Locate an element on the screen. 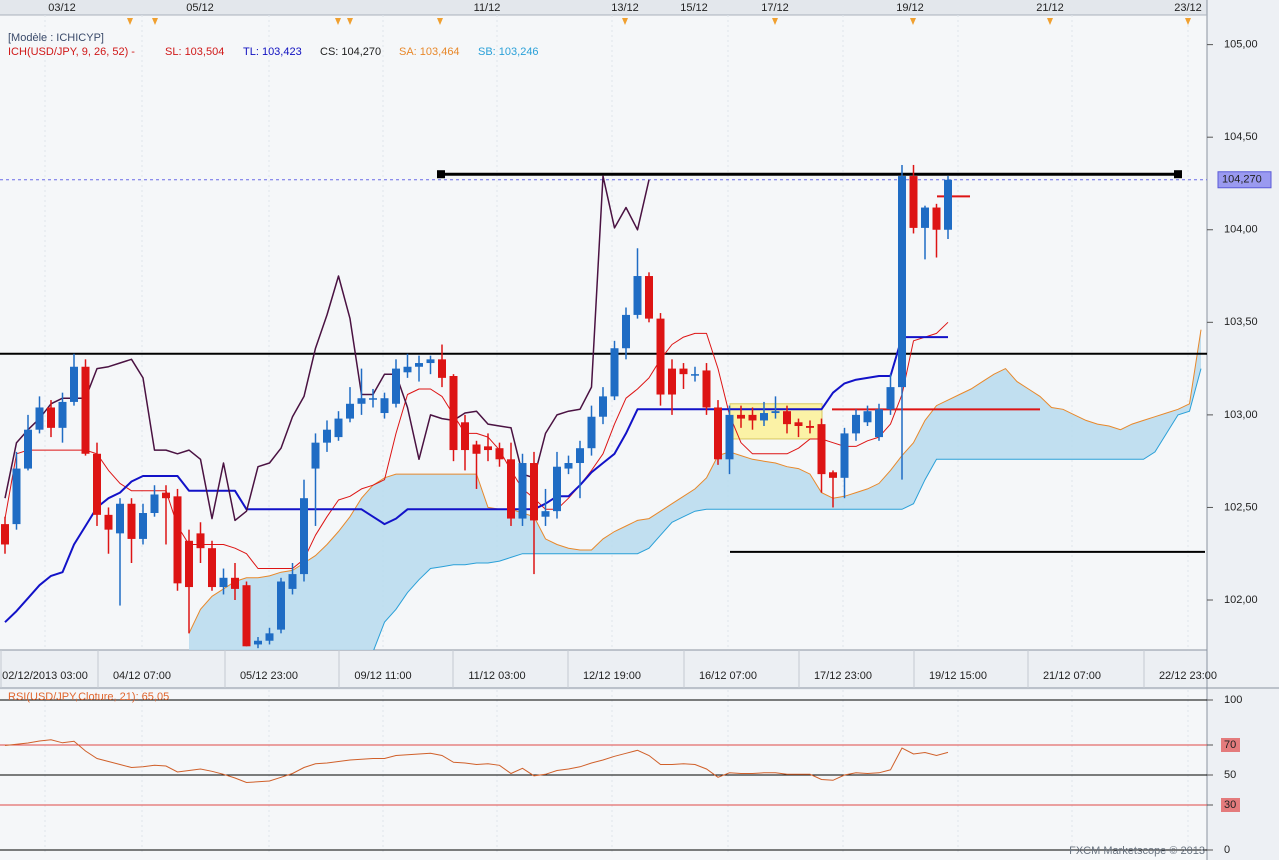 The height and width of the screenshot is (860, 1279). date-label: 15/12 is located at coordinates (694, 8).